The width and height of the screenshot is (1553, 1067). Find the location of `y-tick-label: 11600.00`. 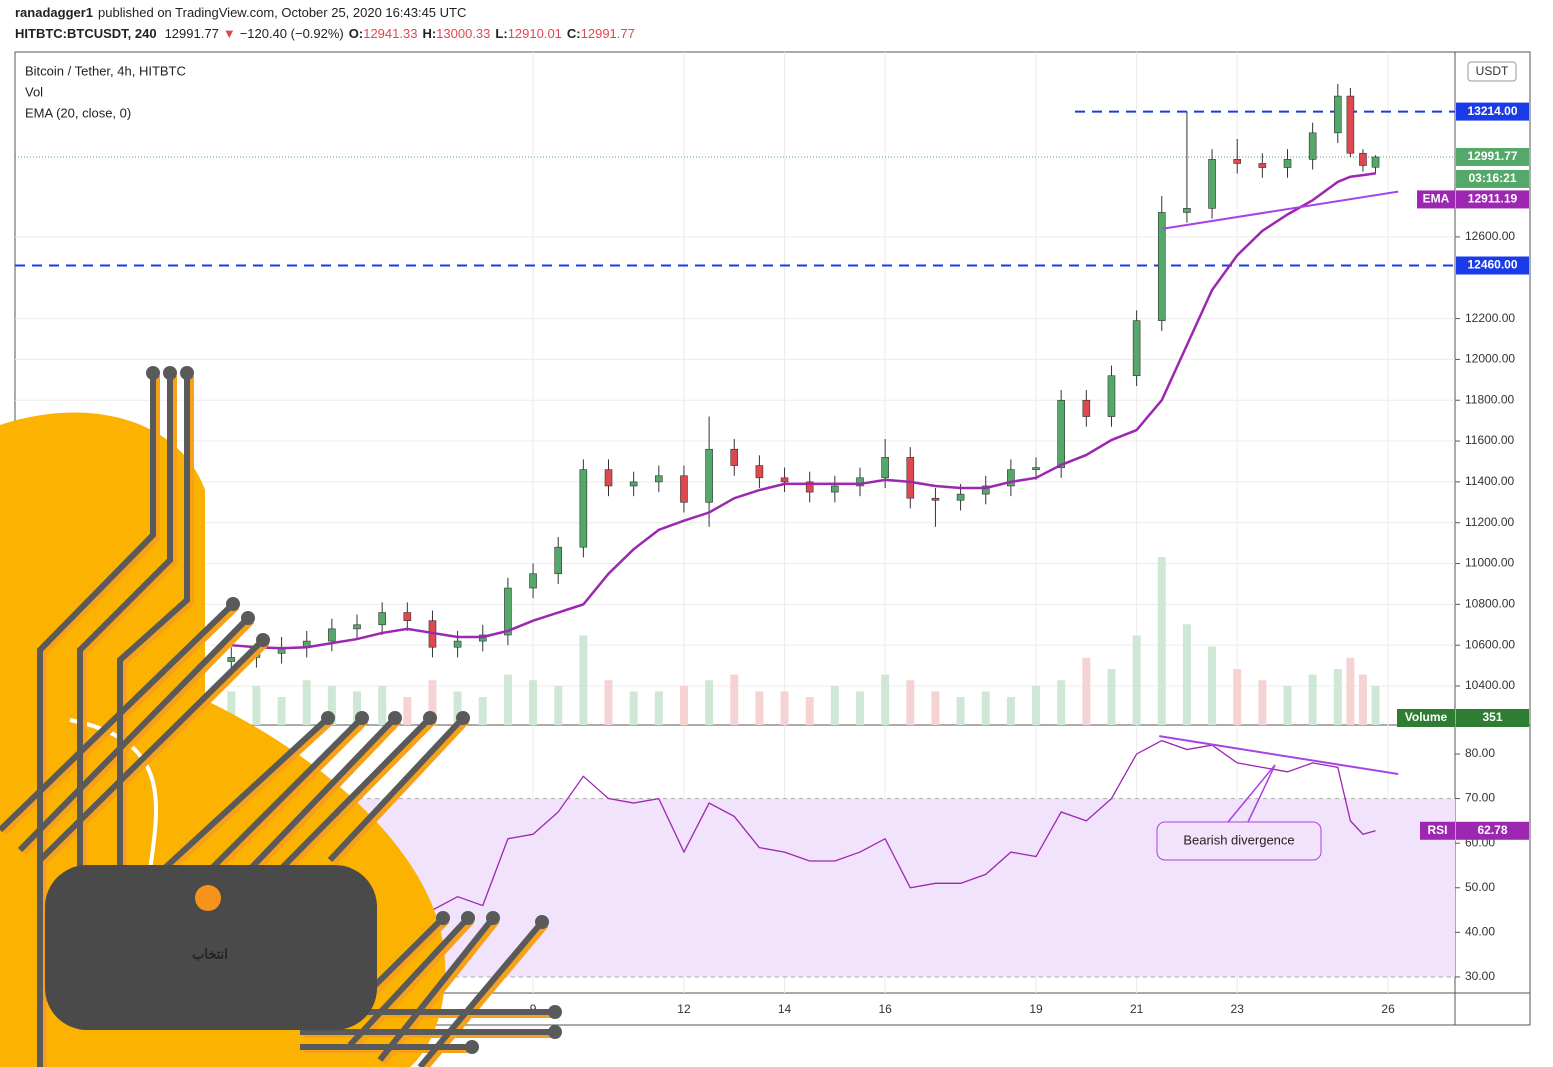

y-tick-label: 11600.00 is located at coordinates (1489, 440).